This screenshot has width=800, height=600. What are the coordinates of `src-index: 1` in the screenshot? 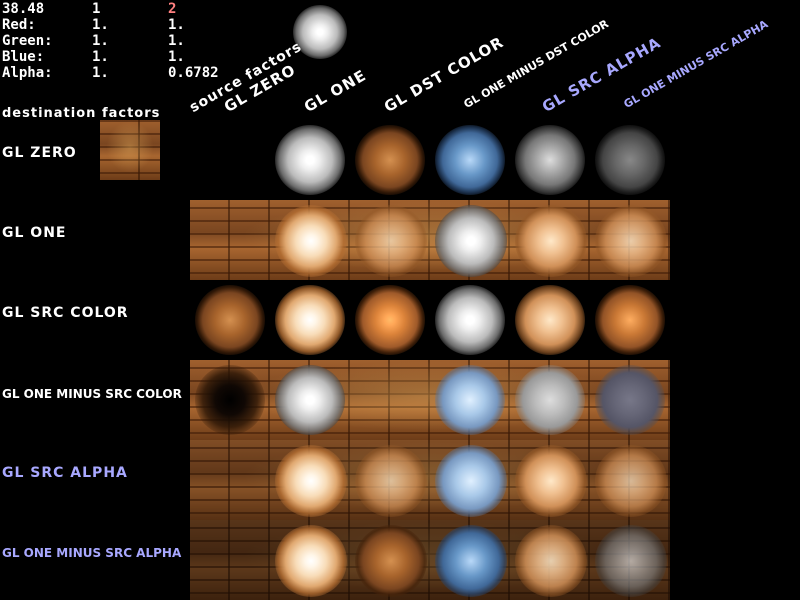 It's located at (96, 9).